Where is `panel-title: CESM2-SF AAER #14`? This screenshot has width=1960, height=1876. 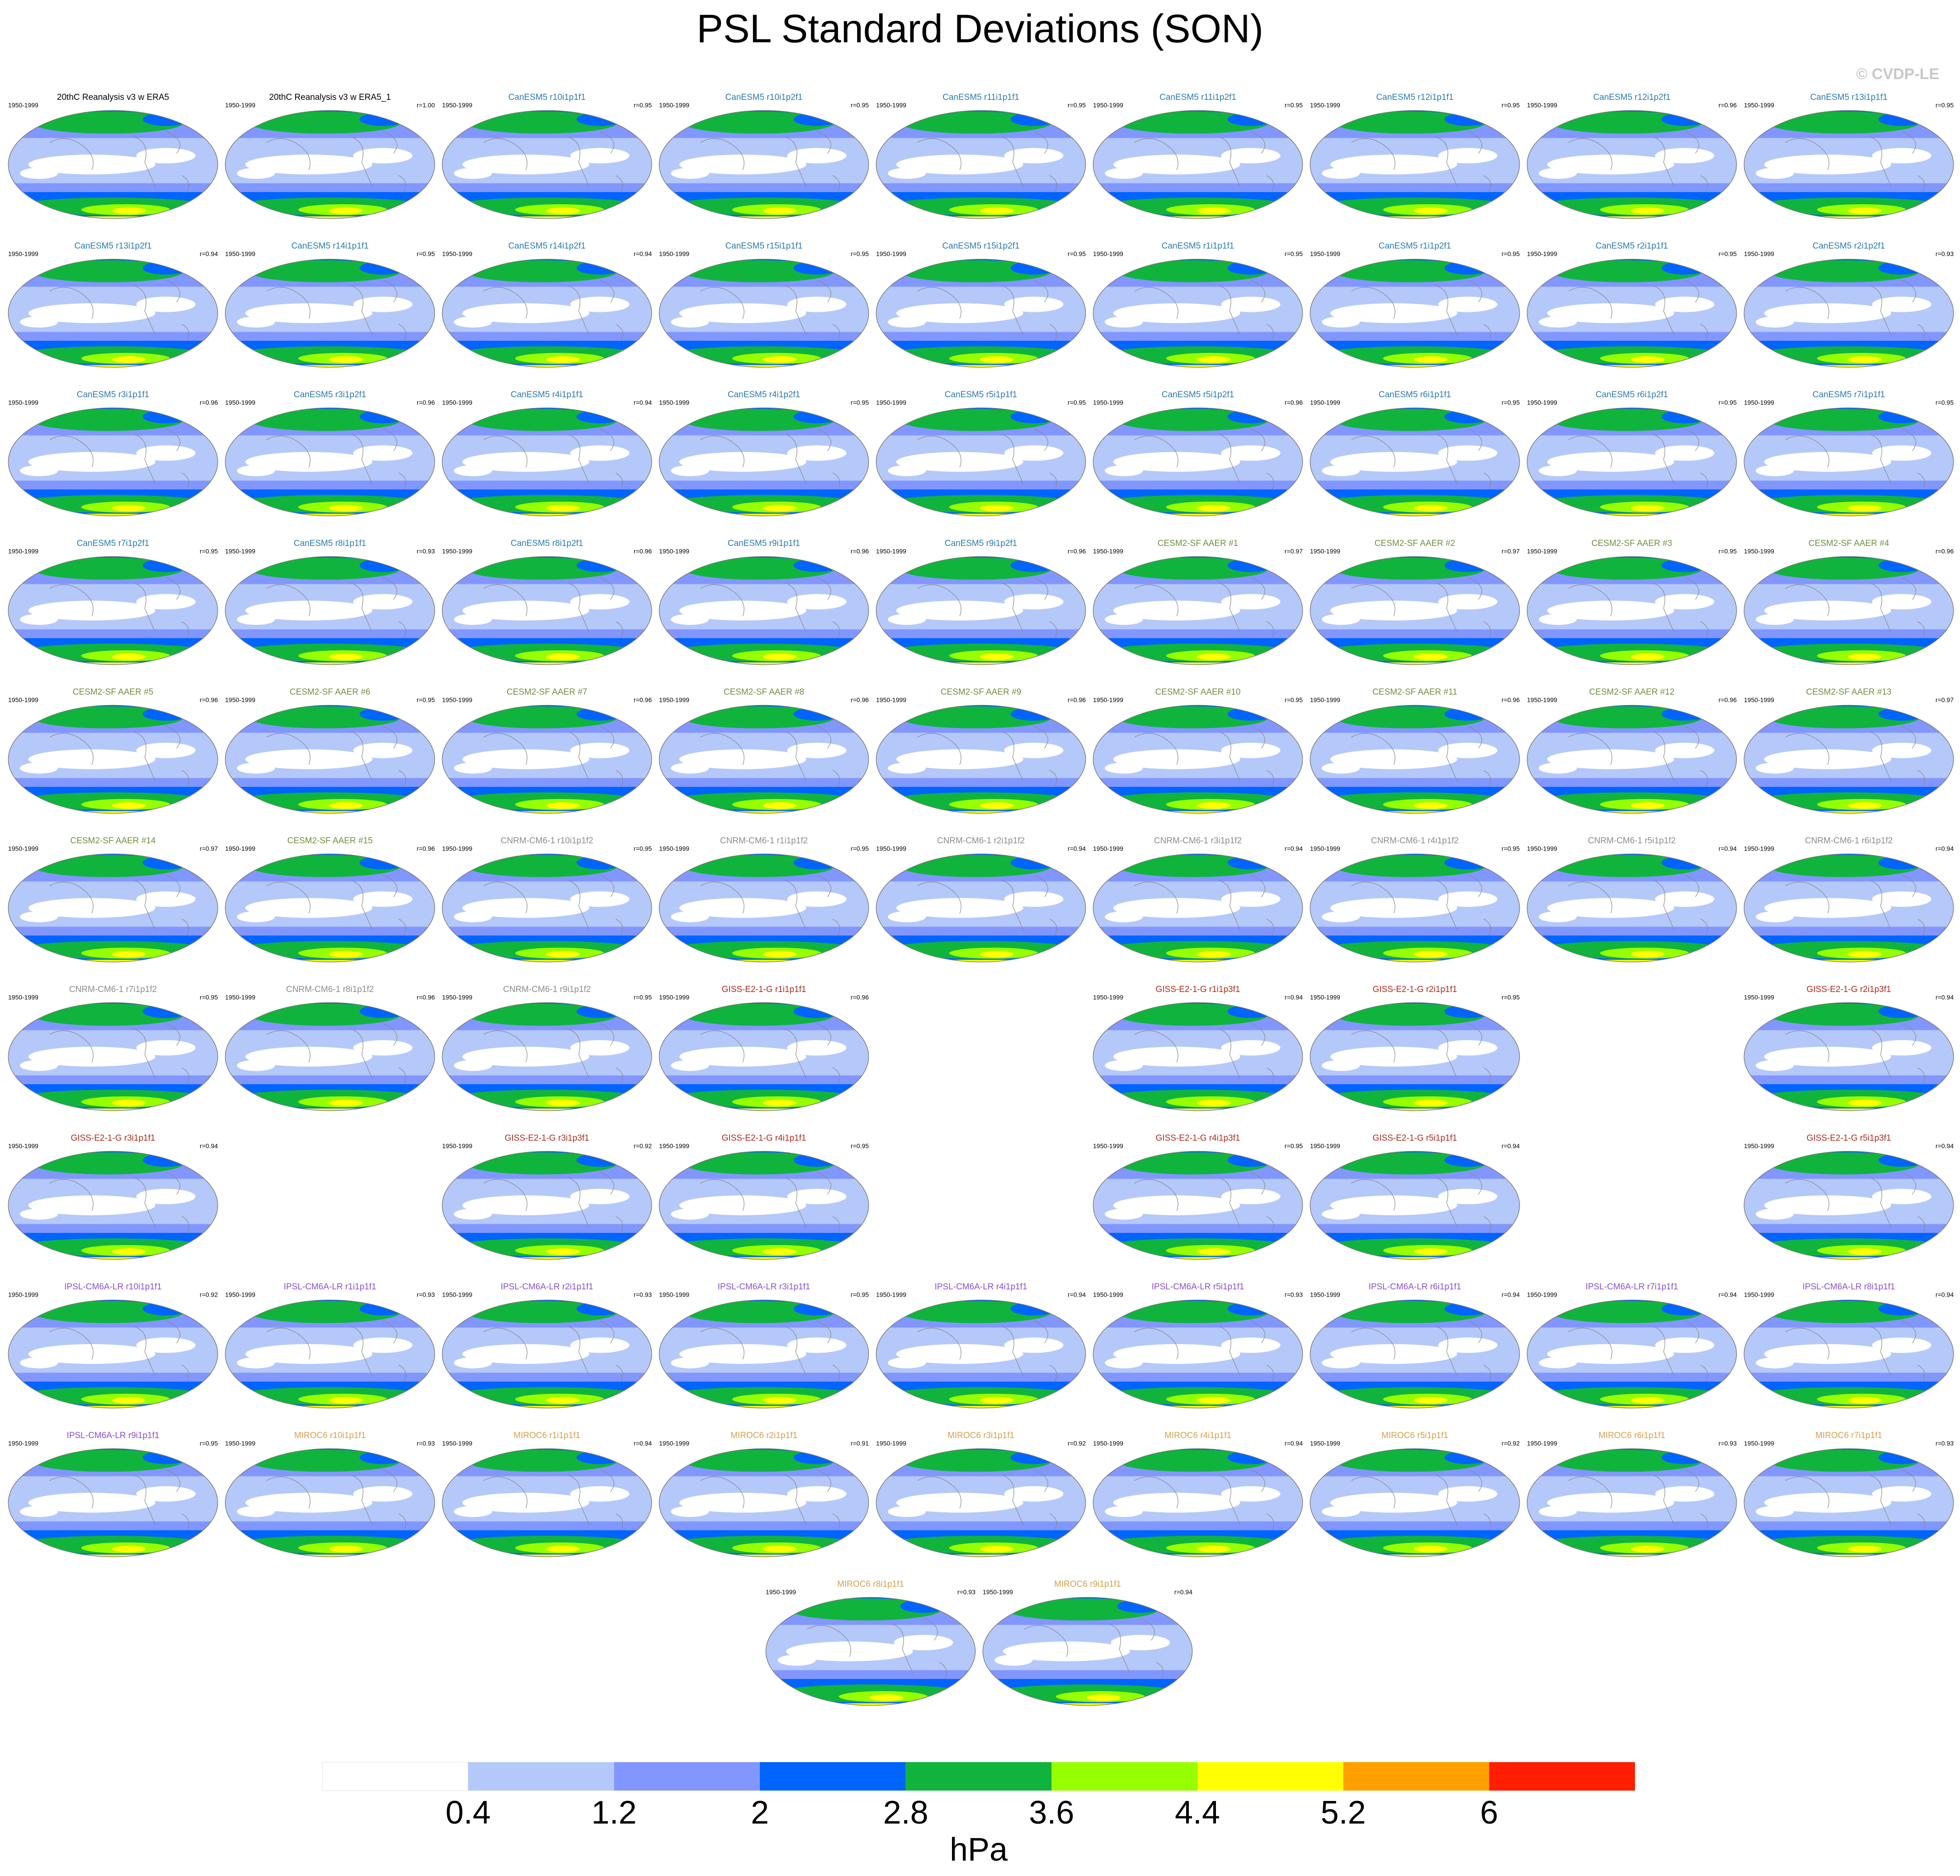
panel-title: CESM2-SF AAER #14 is located at coordinates (112, 841).